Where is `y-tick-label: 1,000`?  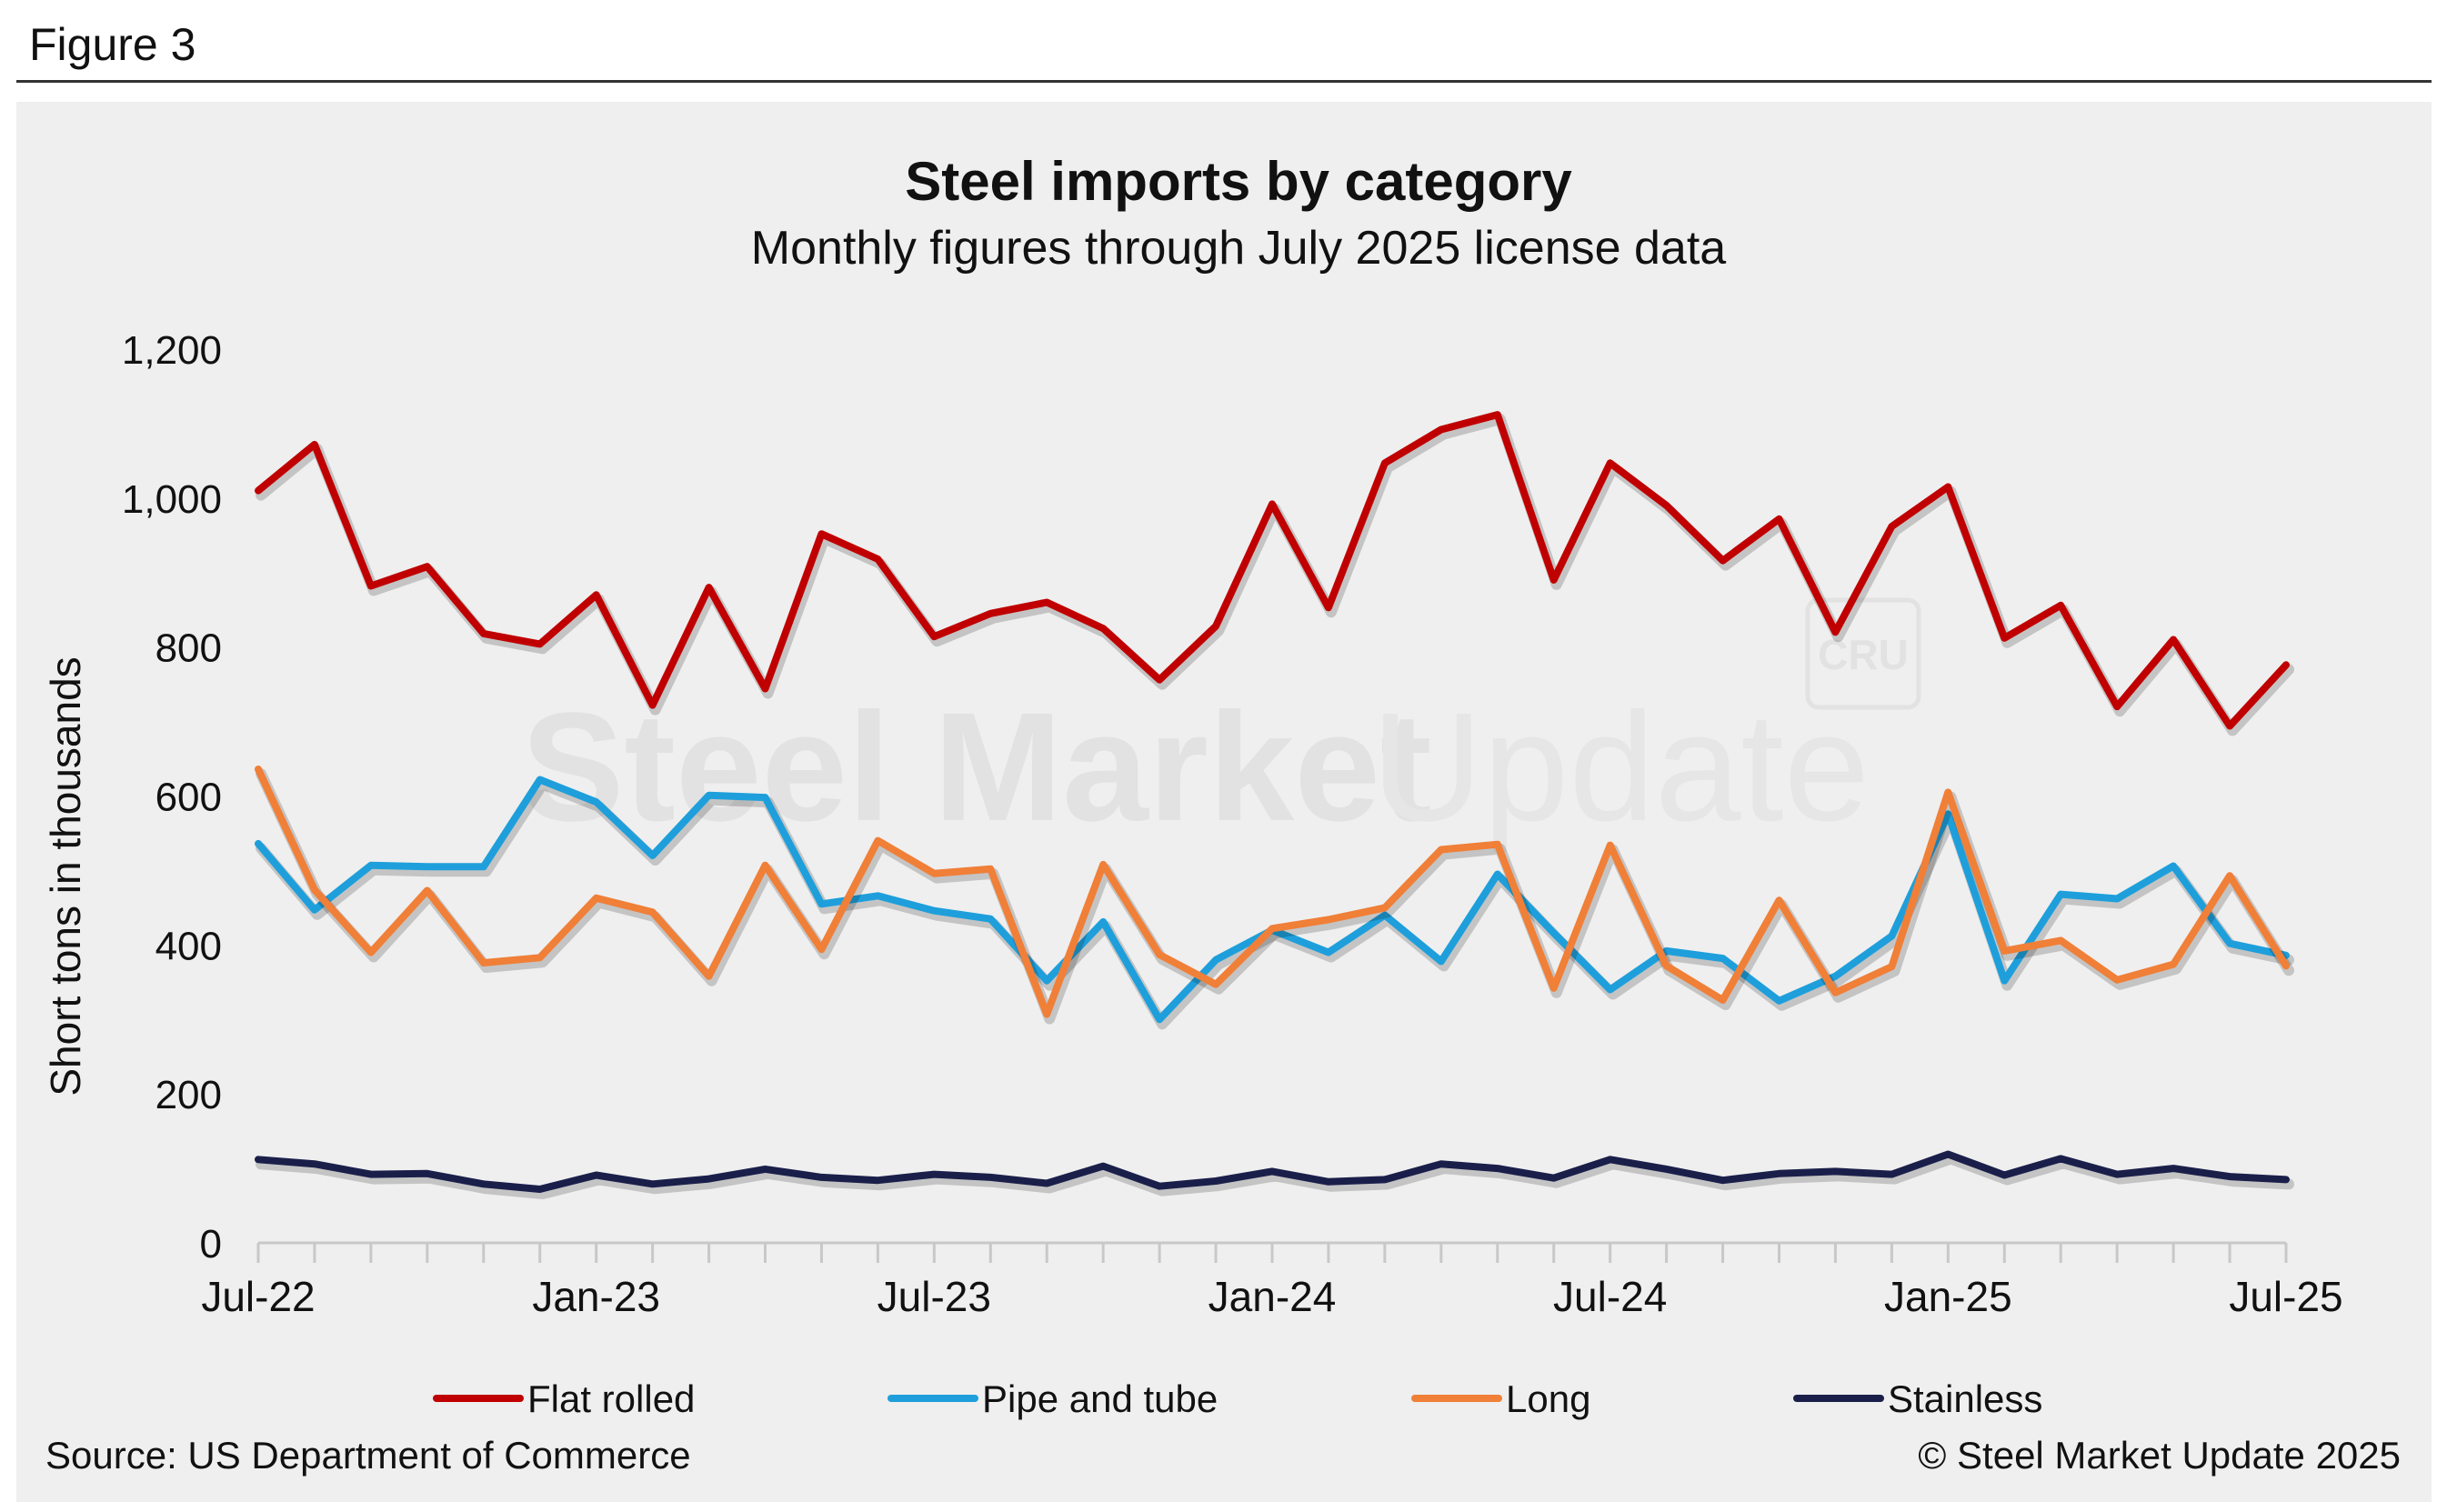 y-tick-label: 1,000 is located at coordinates (172, 499).